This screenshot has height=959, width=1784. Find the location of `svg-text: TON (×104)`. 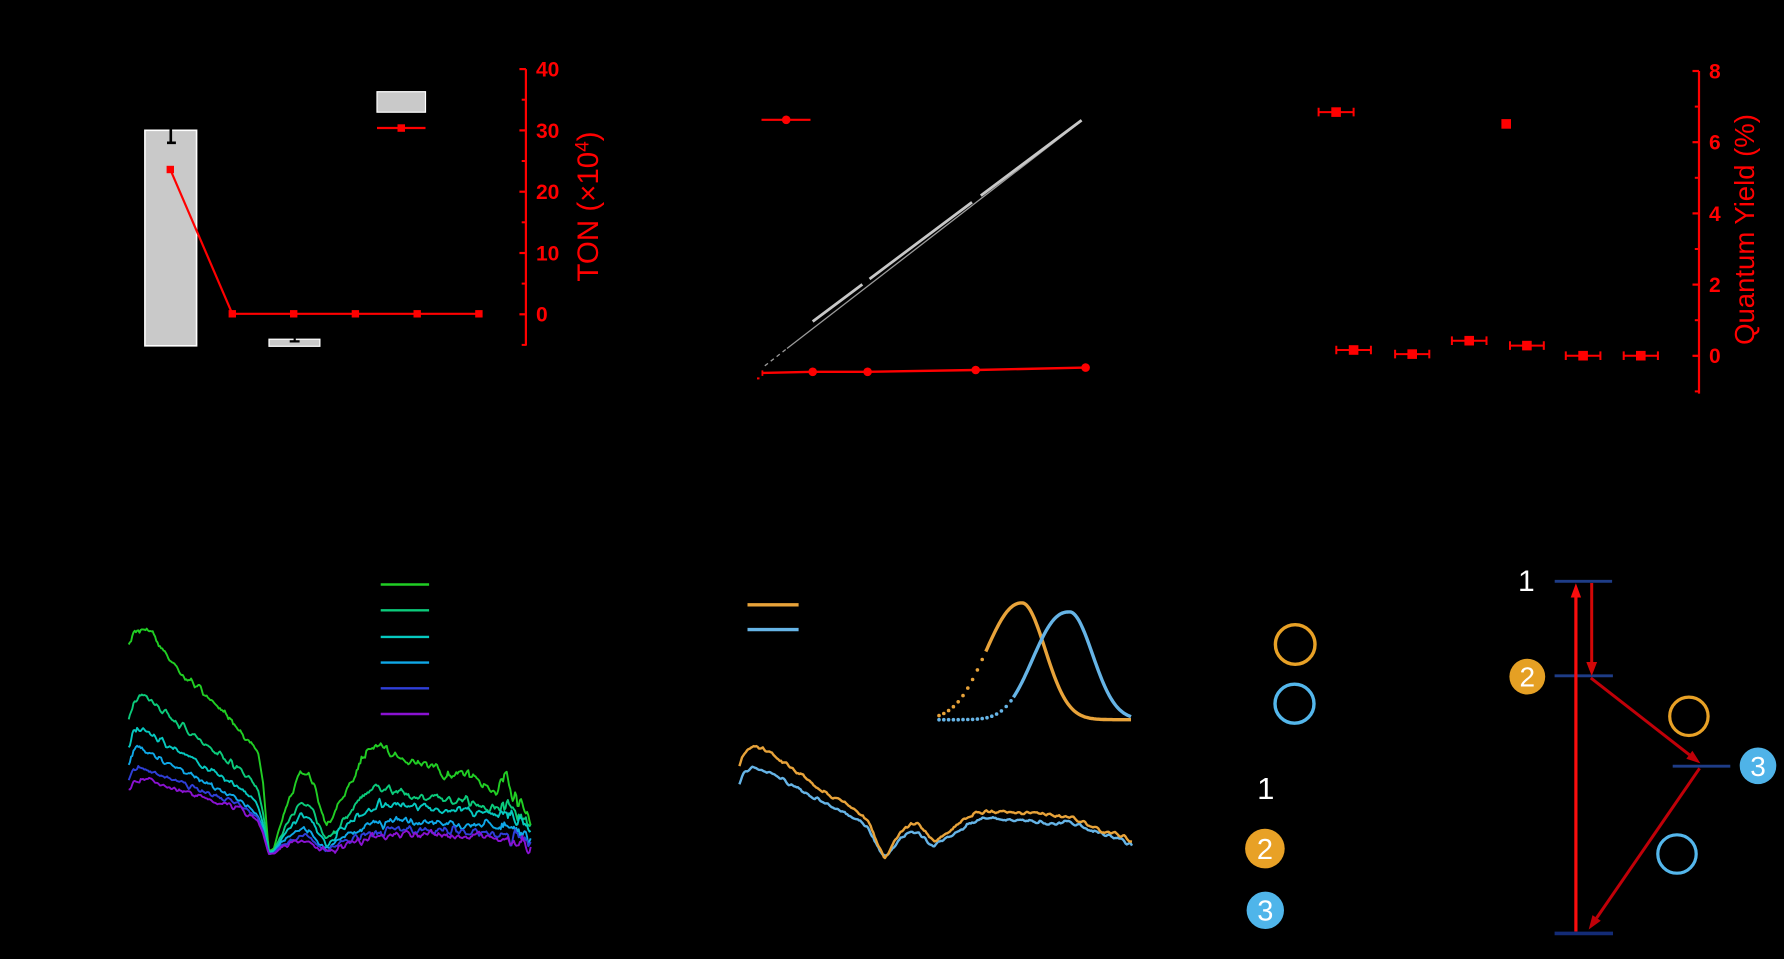

svg-text: TON (×104) is located at coordinates (588, 206).